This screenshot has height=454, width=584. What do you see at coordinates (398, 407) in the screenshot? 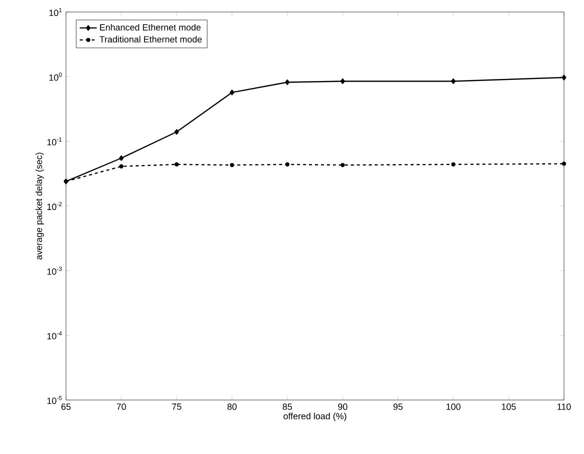
I see `x-tick-label: 95` at bounding box center [398, 407].